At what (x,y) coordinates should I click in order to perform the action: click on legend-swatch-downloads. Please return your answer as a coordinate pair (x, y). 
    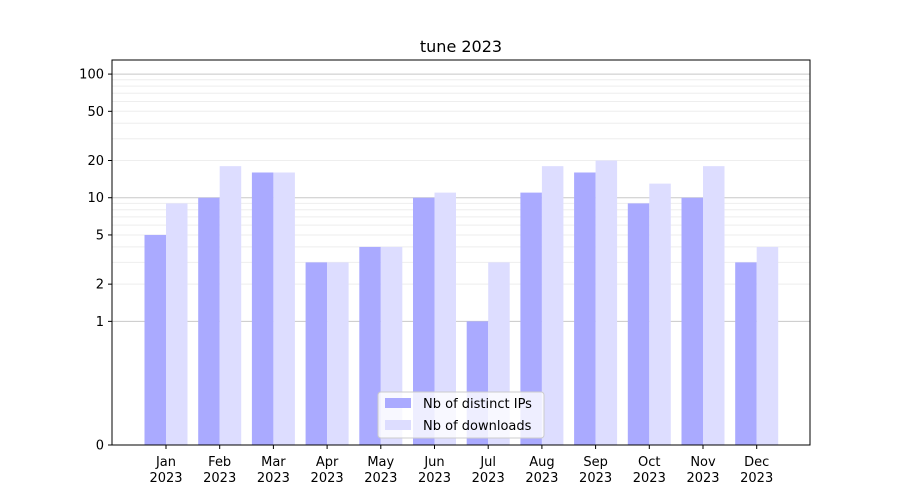
    Looking at the image, I should click on (398, 425).